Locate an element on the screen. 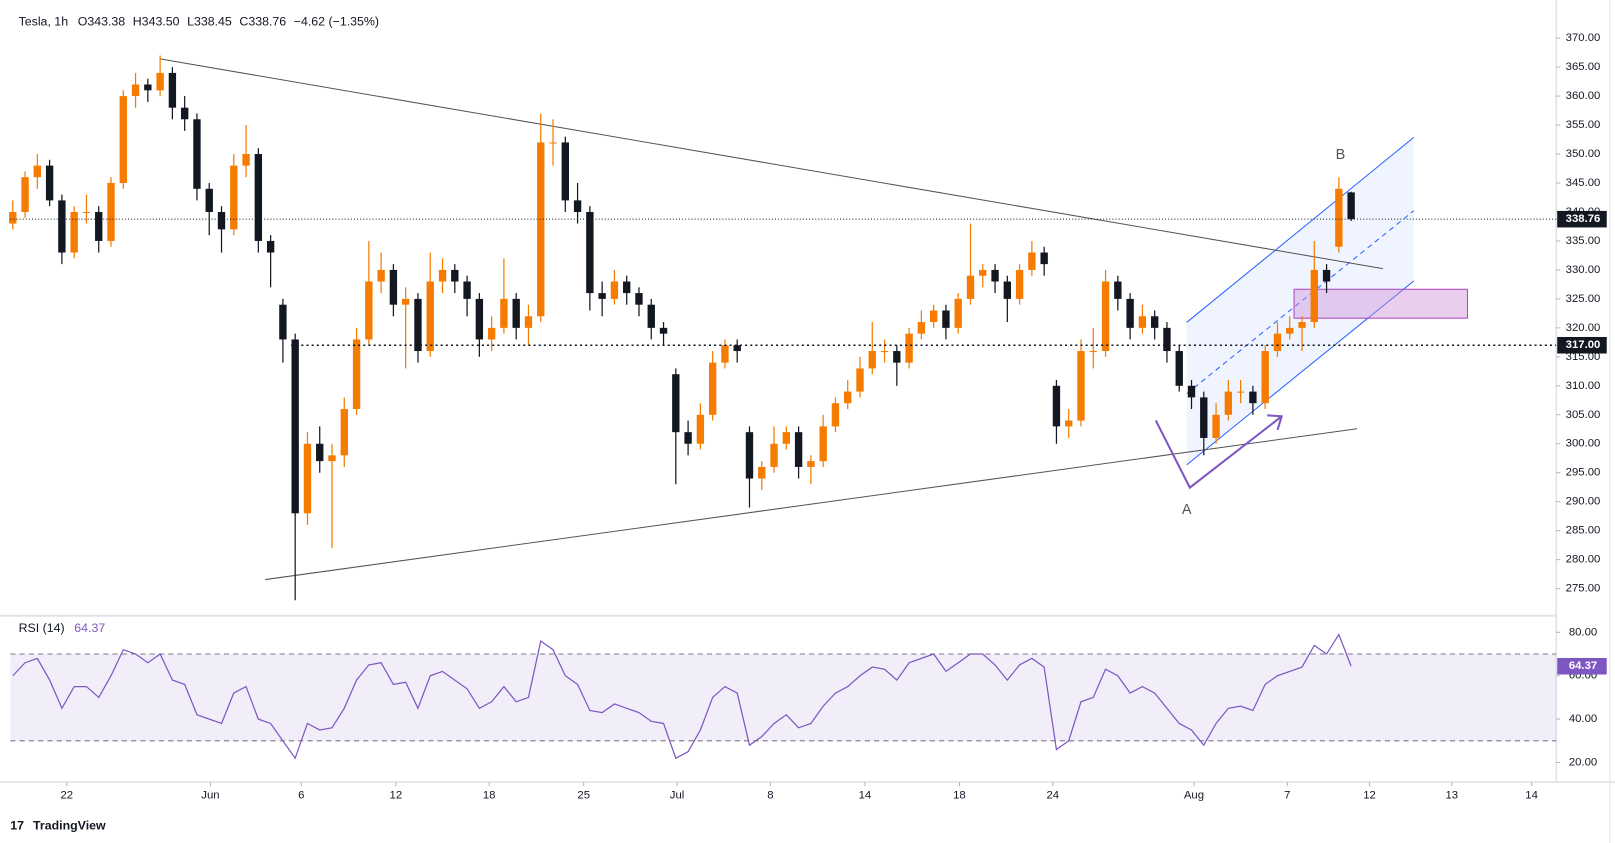 The width and height of the screenshot is (1615, 843). symbol: Tesla, 1h is located at coordinates (44, 22).